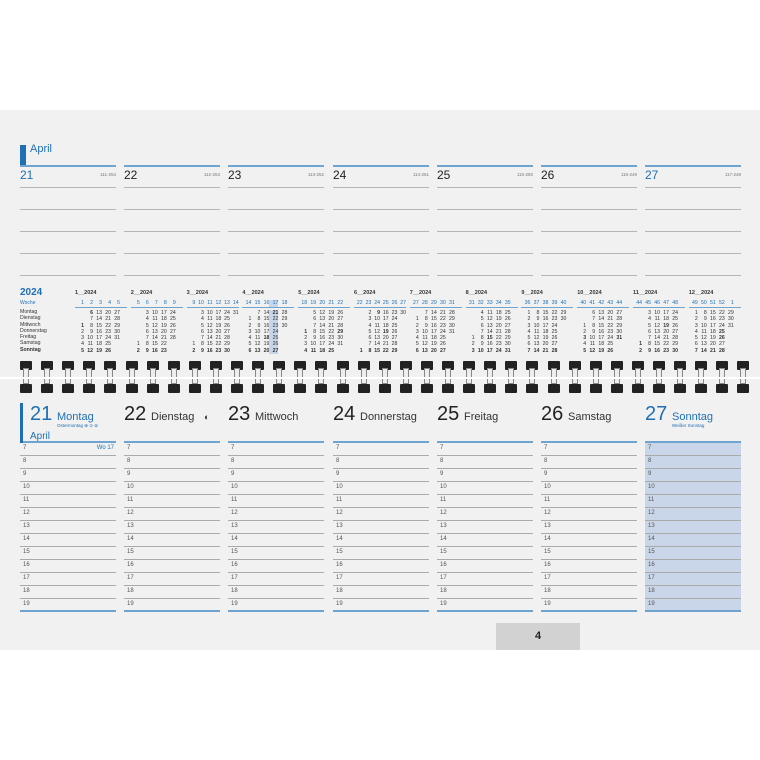  I want to click on top-day-column: 21 111-254, so click(68, 220).